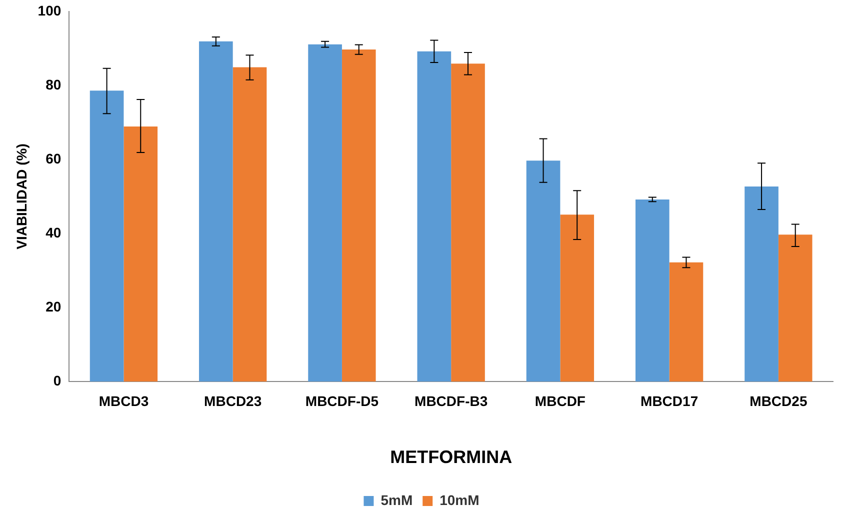  What do you see at coordinates (54, 232) in the screenshot?
I see `y-tick-label: 40` at bounding box center [54, 232].